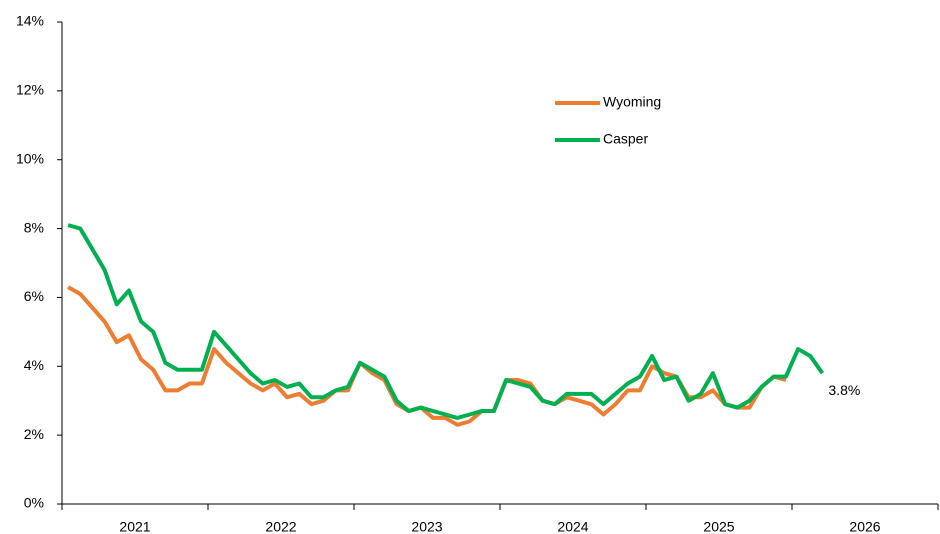  What do you see at coordinates (34, 434) in the screenshot?
I see `y-tick-label: 2%` at bounding box center [34, 434].